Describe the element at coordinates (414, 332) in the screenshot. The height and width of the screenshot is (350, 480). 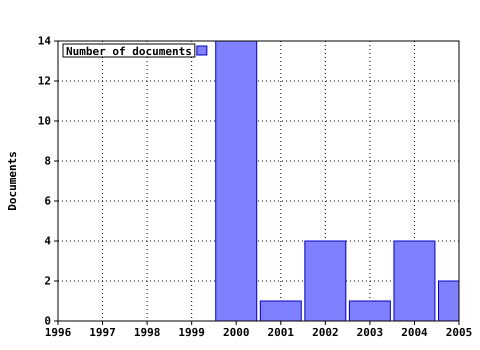
I see `x-tick-label: 2004` at that location.